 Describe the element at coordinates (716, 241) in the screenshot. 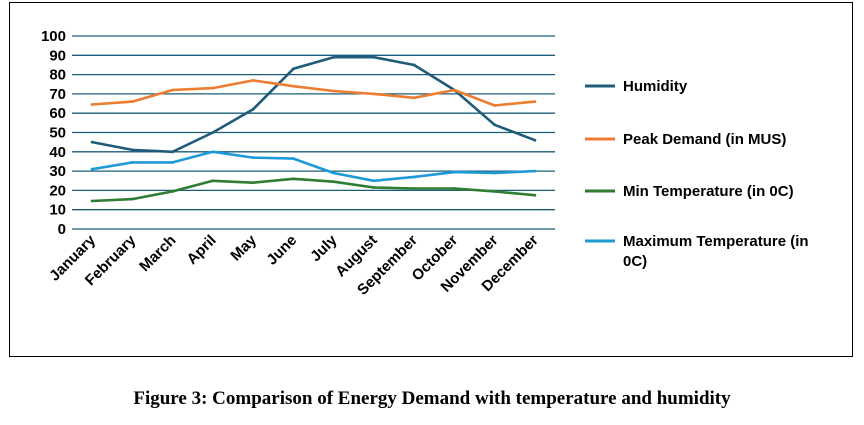

I see `legend-label-line: Maximum Temperature (in` at that location.